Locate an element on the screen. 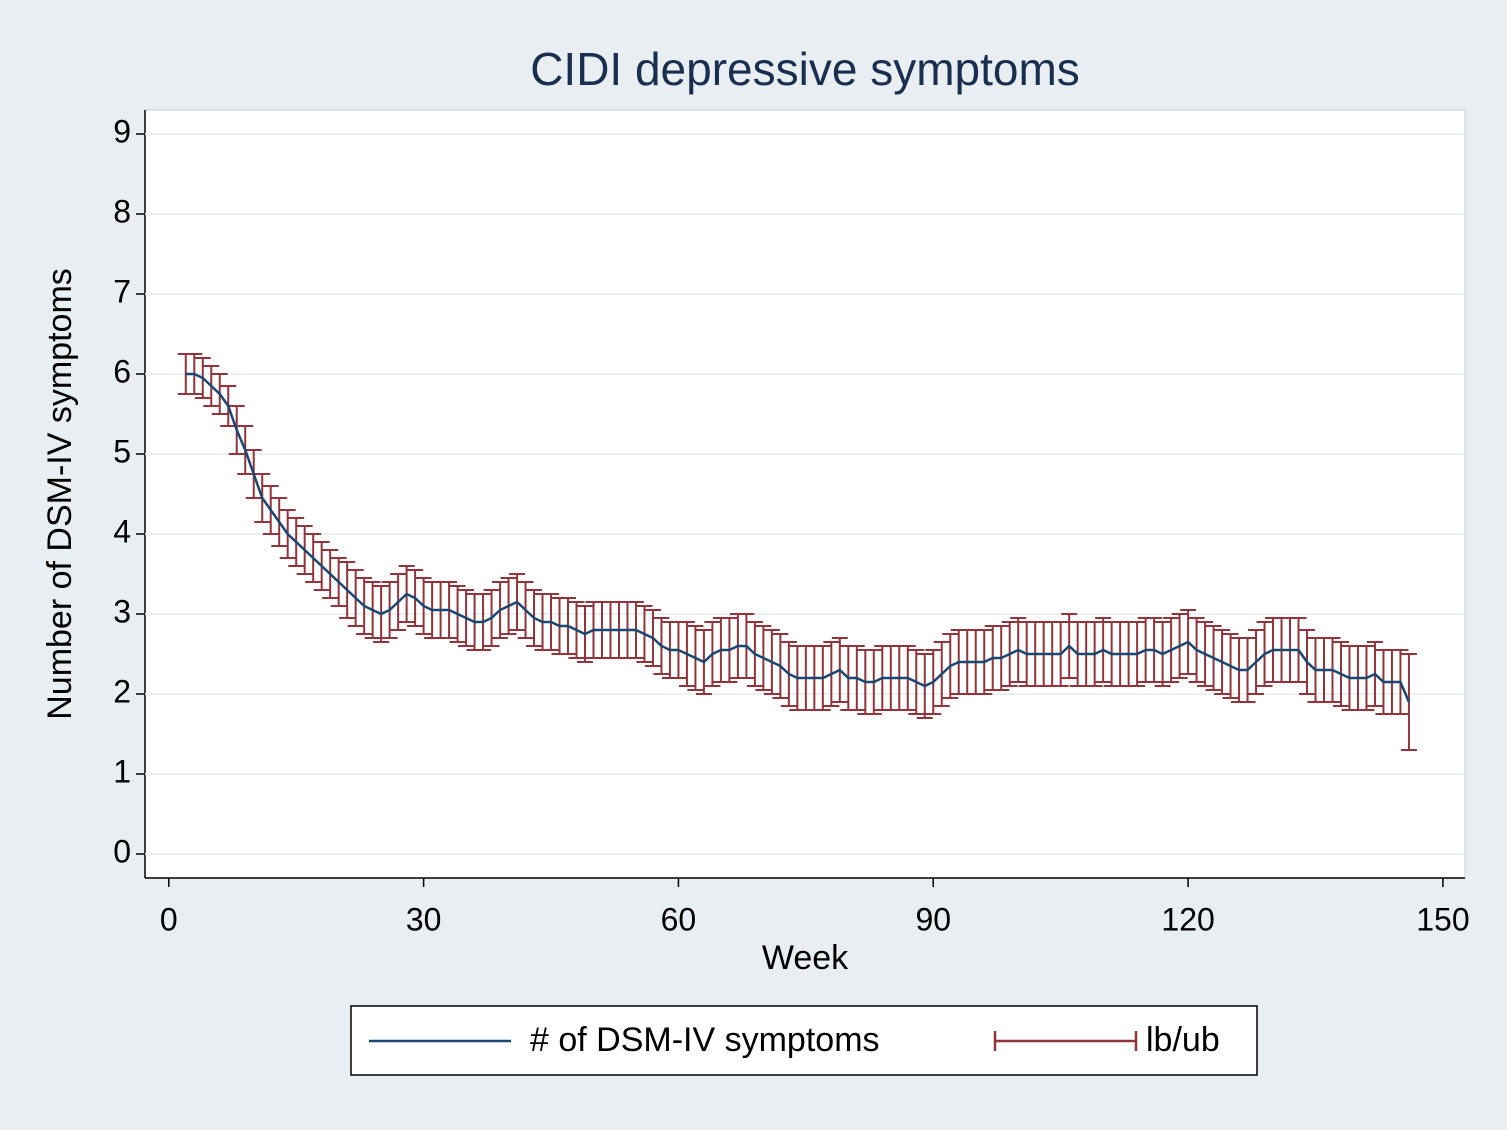 The image size is (1507, 1130). x-tick-label: 120 is located at coordinates (1187, 919).